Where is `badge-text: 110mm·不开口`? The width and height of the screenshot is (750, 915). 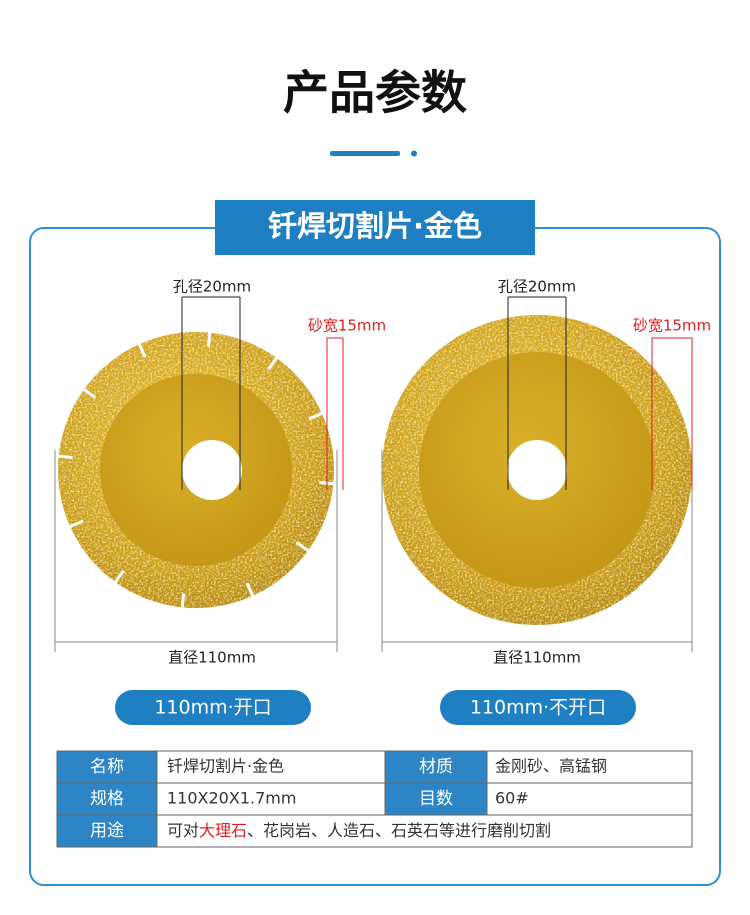
badge-text: 110mm·不开口 is located at coordinates (538, 708).